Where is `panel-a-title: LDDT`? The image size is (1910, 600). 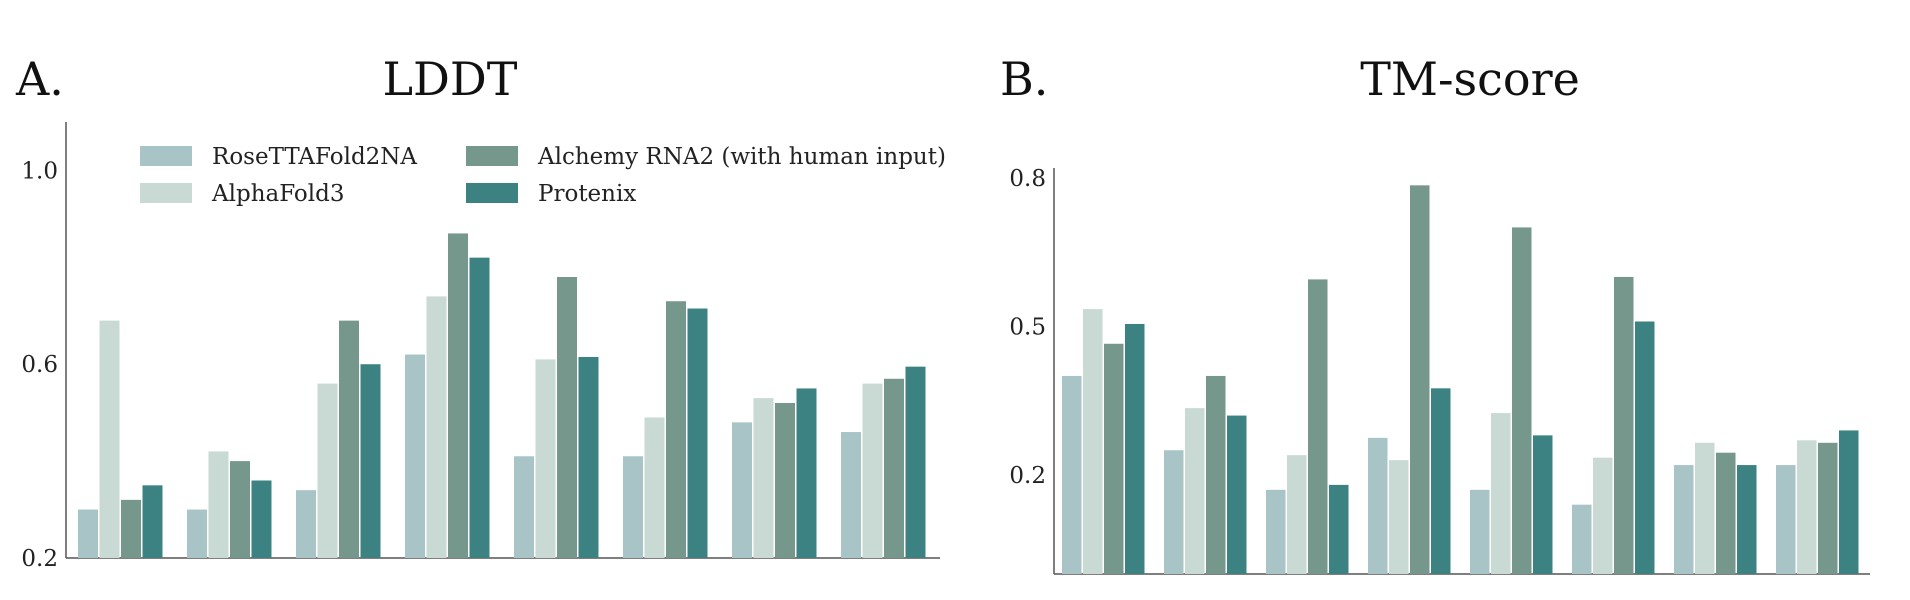
panel-a-title: LDDT is located at coordinates (450, 79).